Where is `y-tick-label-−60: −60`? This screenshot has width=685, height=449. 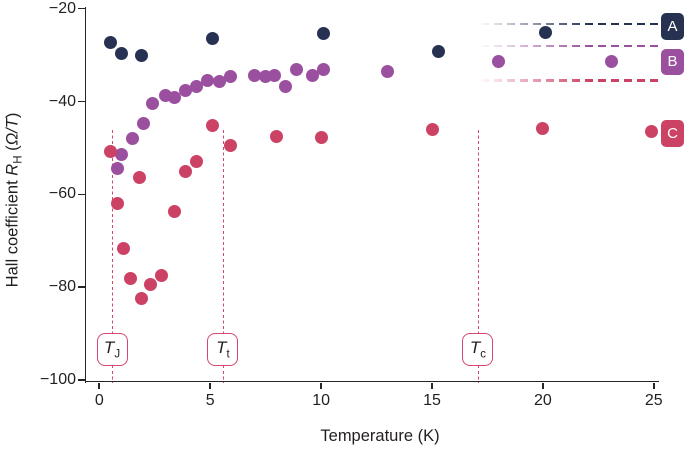
y-tick-label-−60: −60 is located at coordinates (62, 194).